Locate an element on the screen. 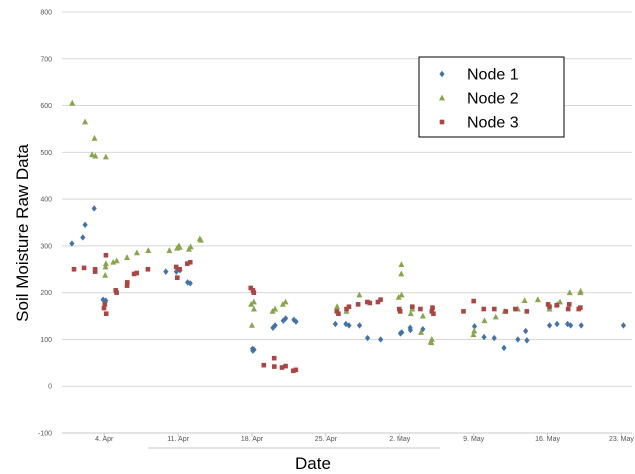 The image size is (635, 474). x-tick-label: 18. Apr is located at coordinates (252, 439).